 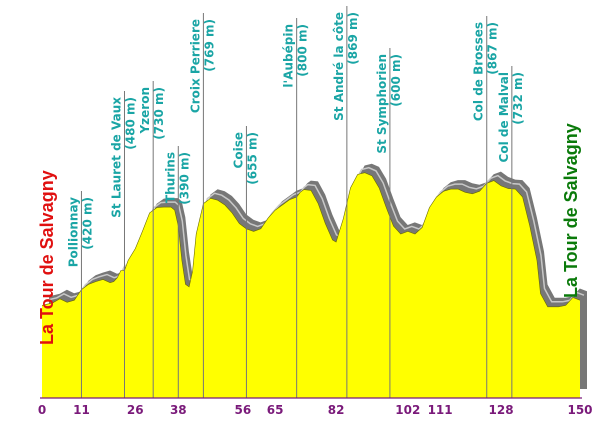 I want to click on waypoint-elev-2: (730 m), so click(x=159, y=113).